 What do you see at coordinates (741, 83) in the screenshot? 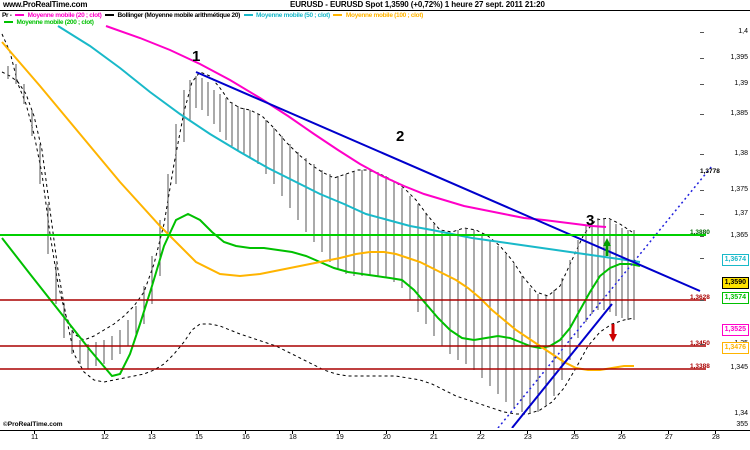
I see `price-axis-label: 1,39` at bounding box center [741, 83].